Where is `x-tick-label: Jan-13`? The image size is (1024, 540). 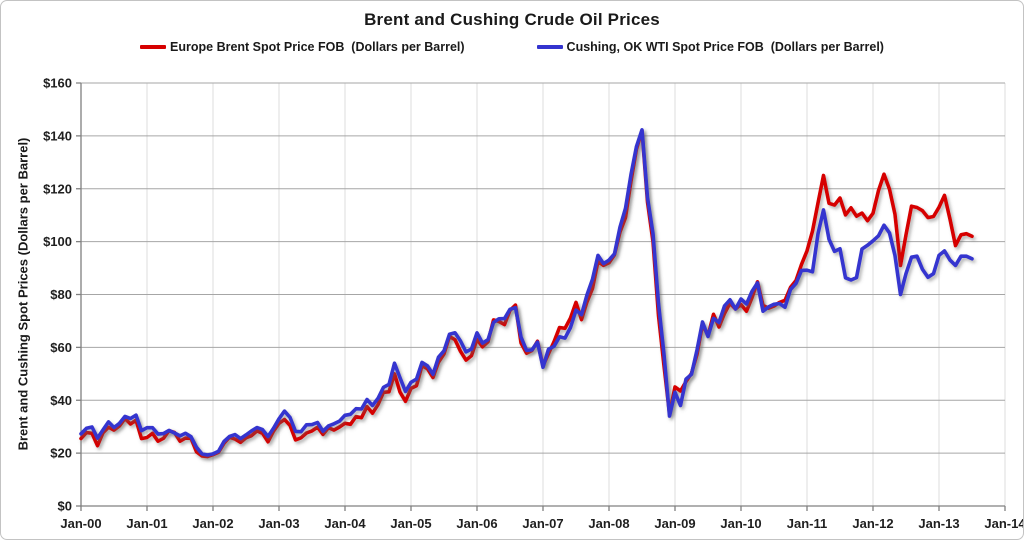
x-tick-label: Jan-13 is located at coordinates (938, 523).